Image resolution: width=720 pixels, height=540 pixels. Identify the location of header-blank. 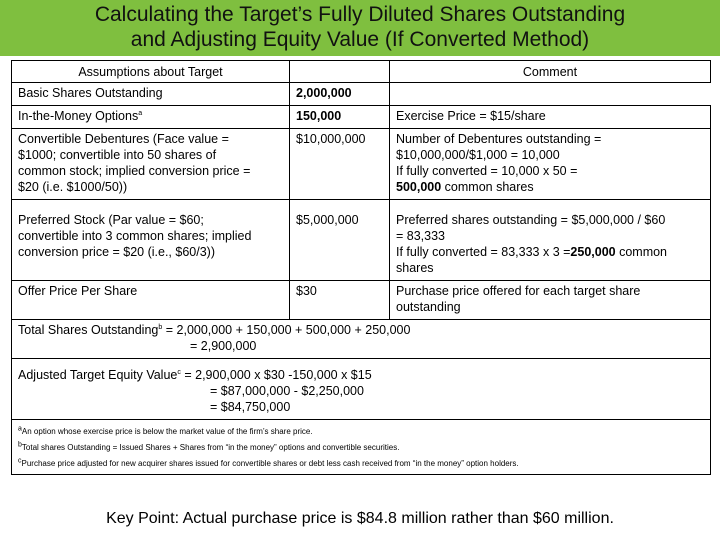
(339, 71).